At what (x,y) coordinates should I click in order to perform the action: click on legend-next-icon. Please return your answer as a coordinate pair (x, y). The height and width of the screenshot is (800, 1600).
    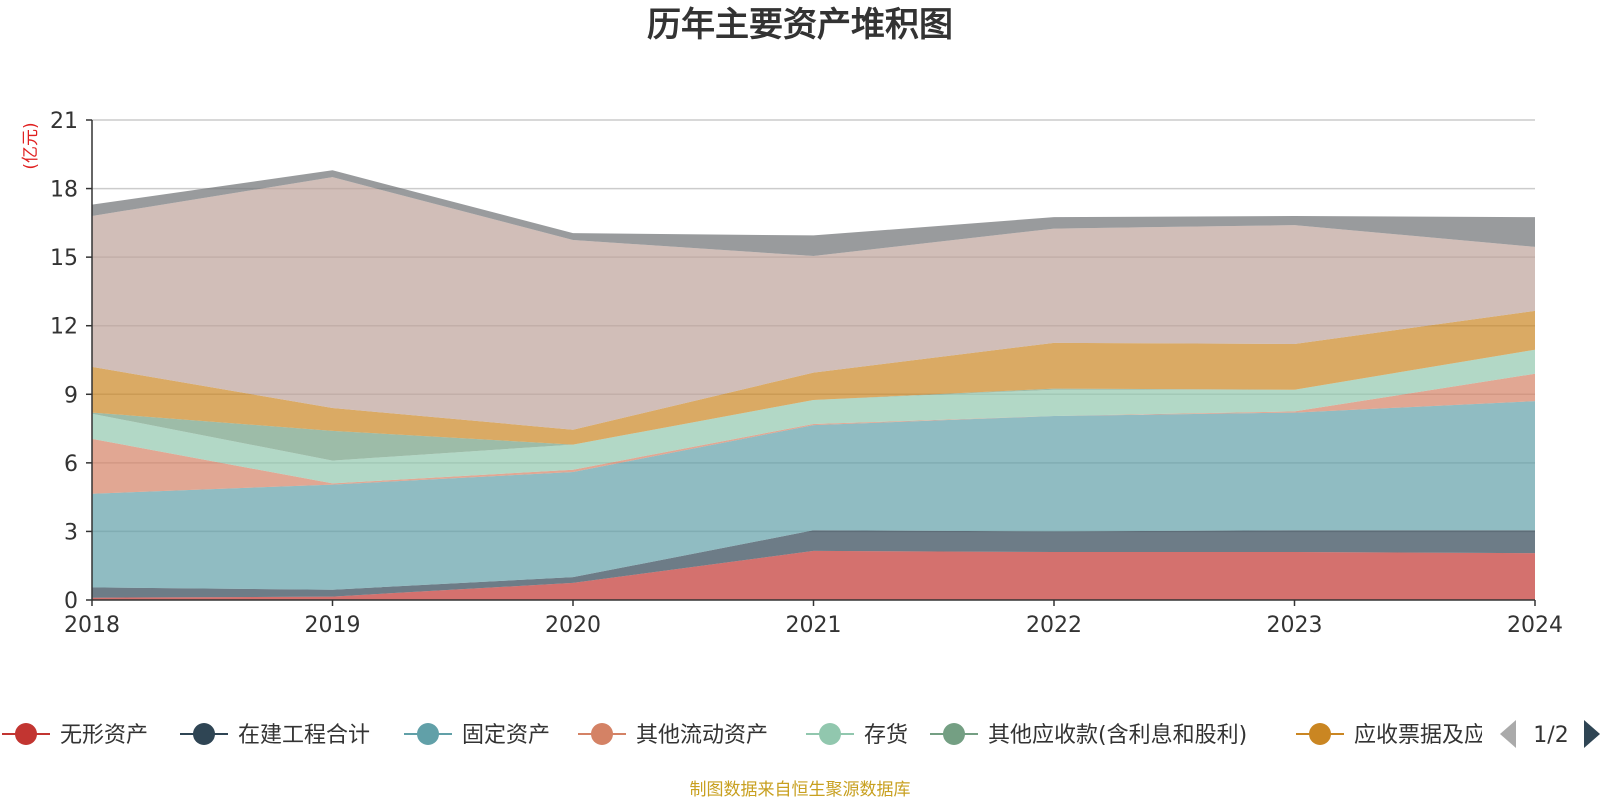
    Looking at the image, I should click on (1592, 734).